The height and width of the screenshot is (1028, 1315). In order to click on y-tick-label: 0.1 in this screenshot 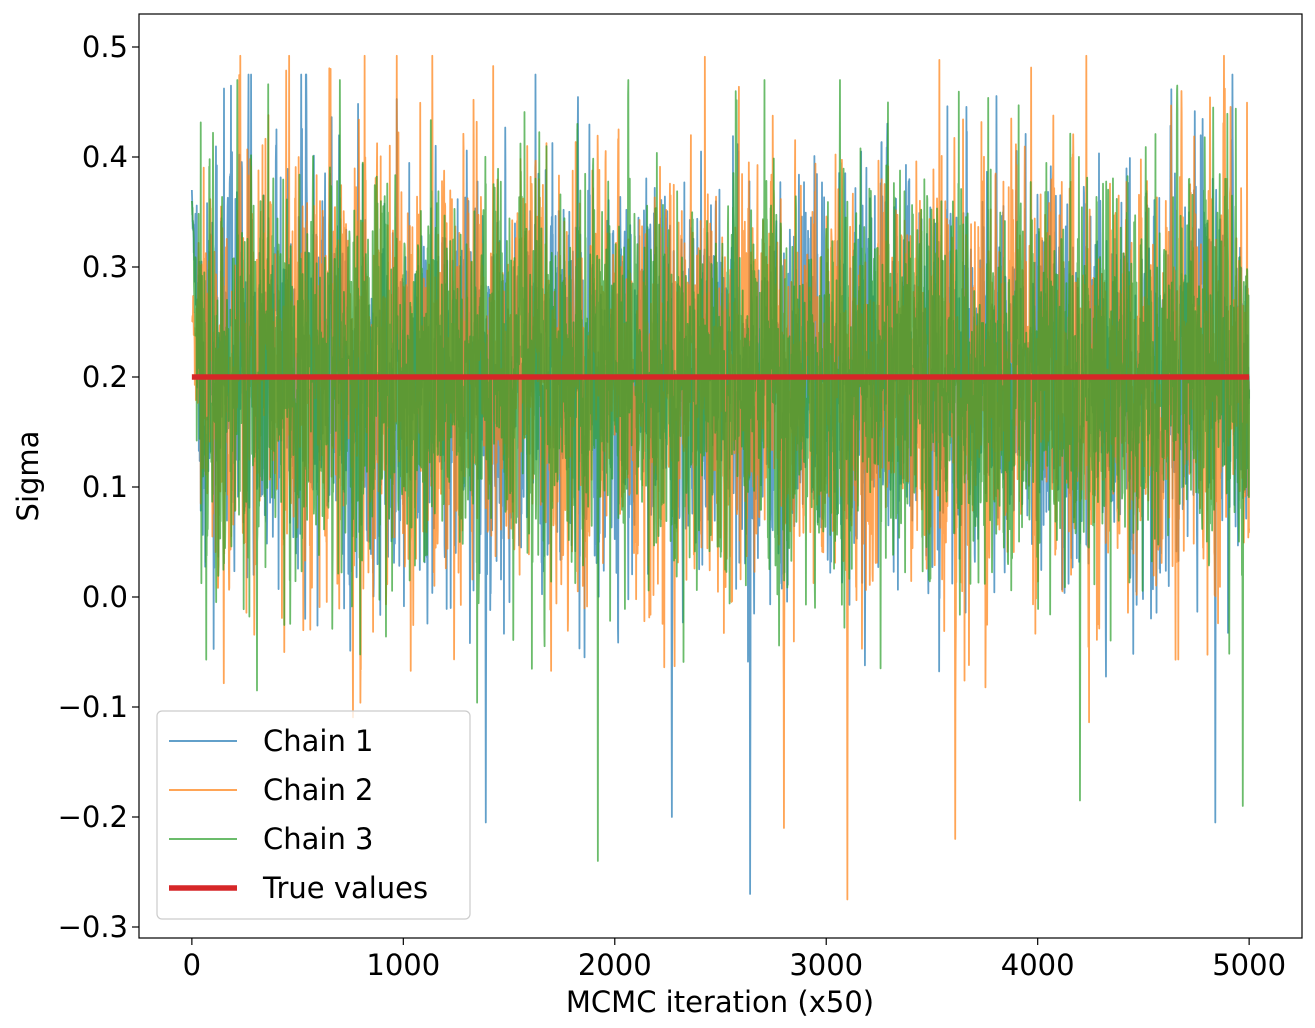, I will do `click(105, 487)`.